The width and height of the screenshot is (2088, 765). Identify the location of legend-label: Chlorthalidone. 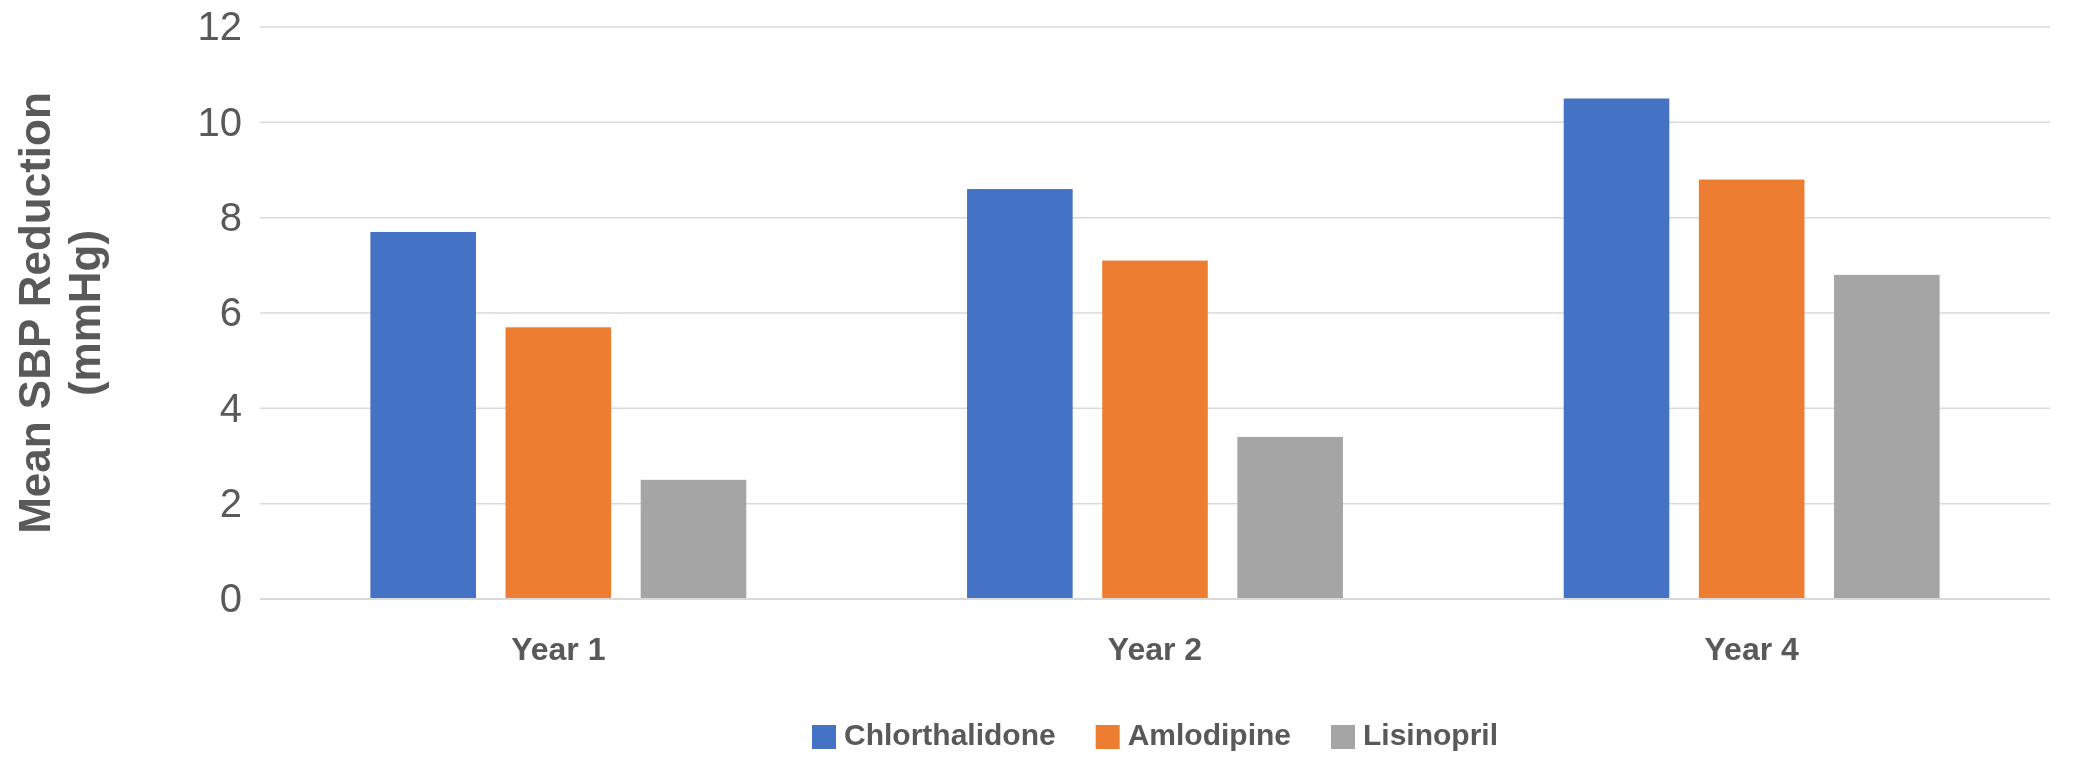
(950, 734).